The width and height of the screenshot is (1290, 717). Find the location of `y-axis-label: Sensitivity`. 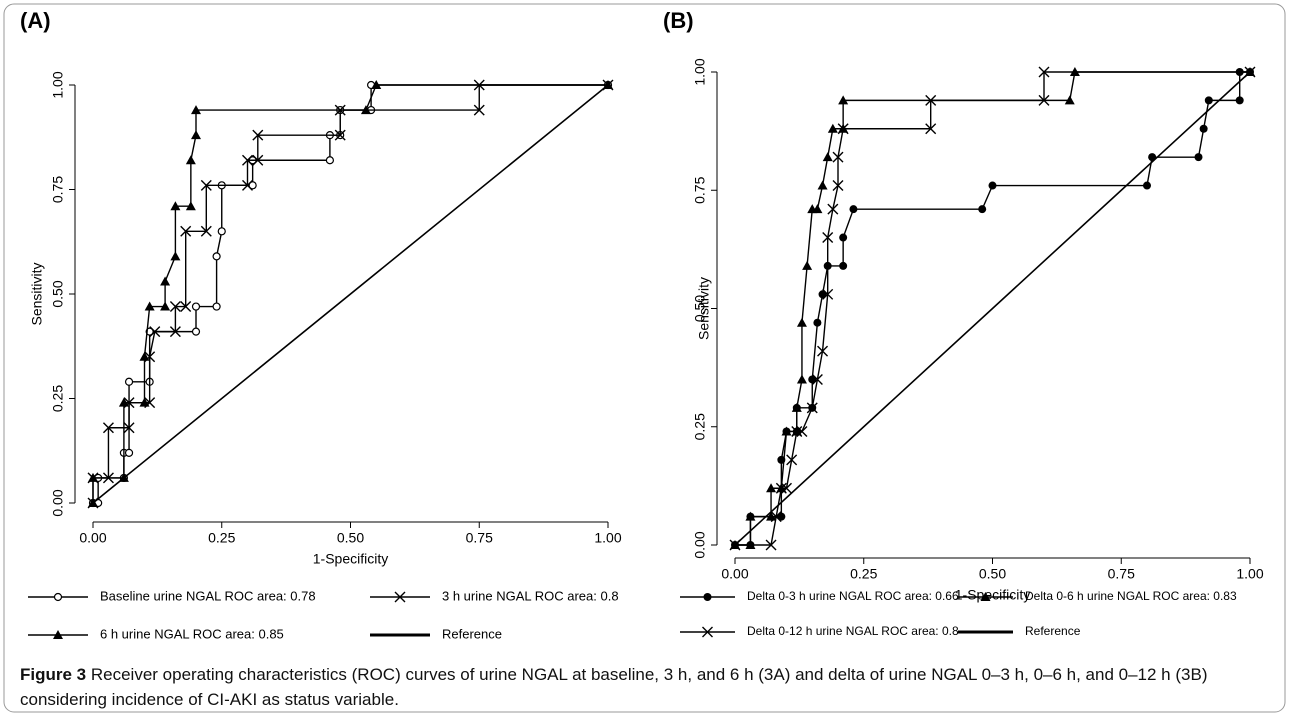

y-axis-label: Sensitivity is located at coordinates (704, 308).